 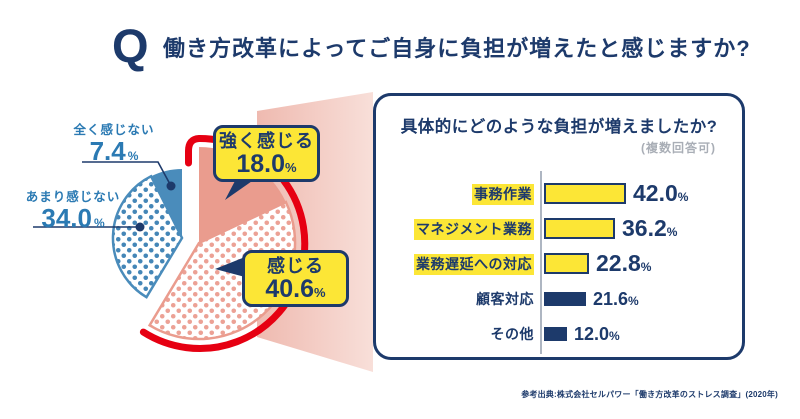 I want to click on page-title: 働き方改革によってご自身に負担が増えたと感じますか?, so click(x=457, y=48).